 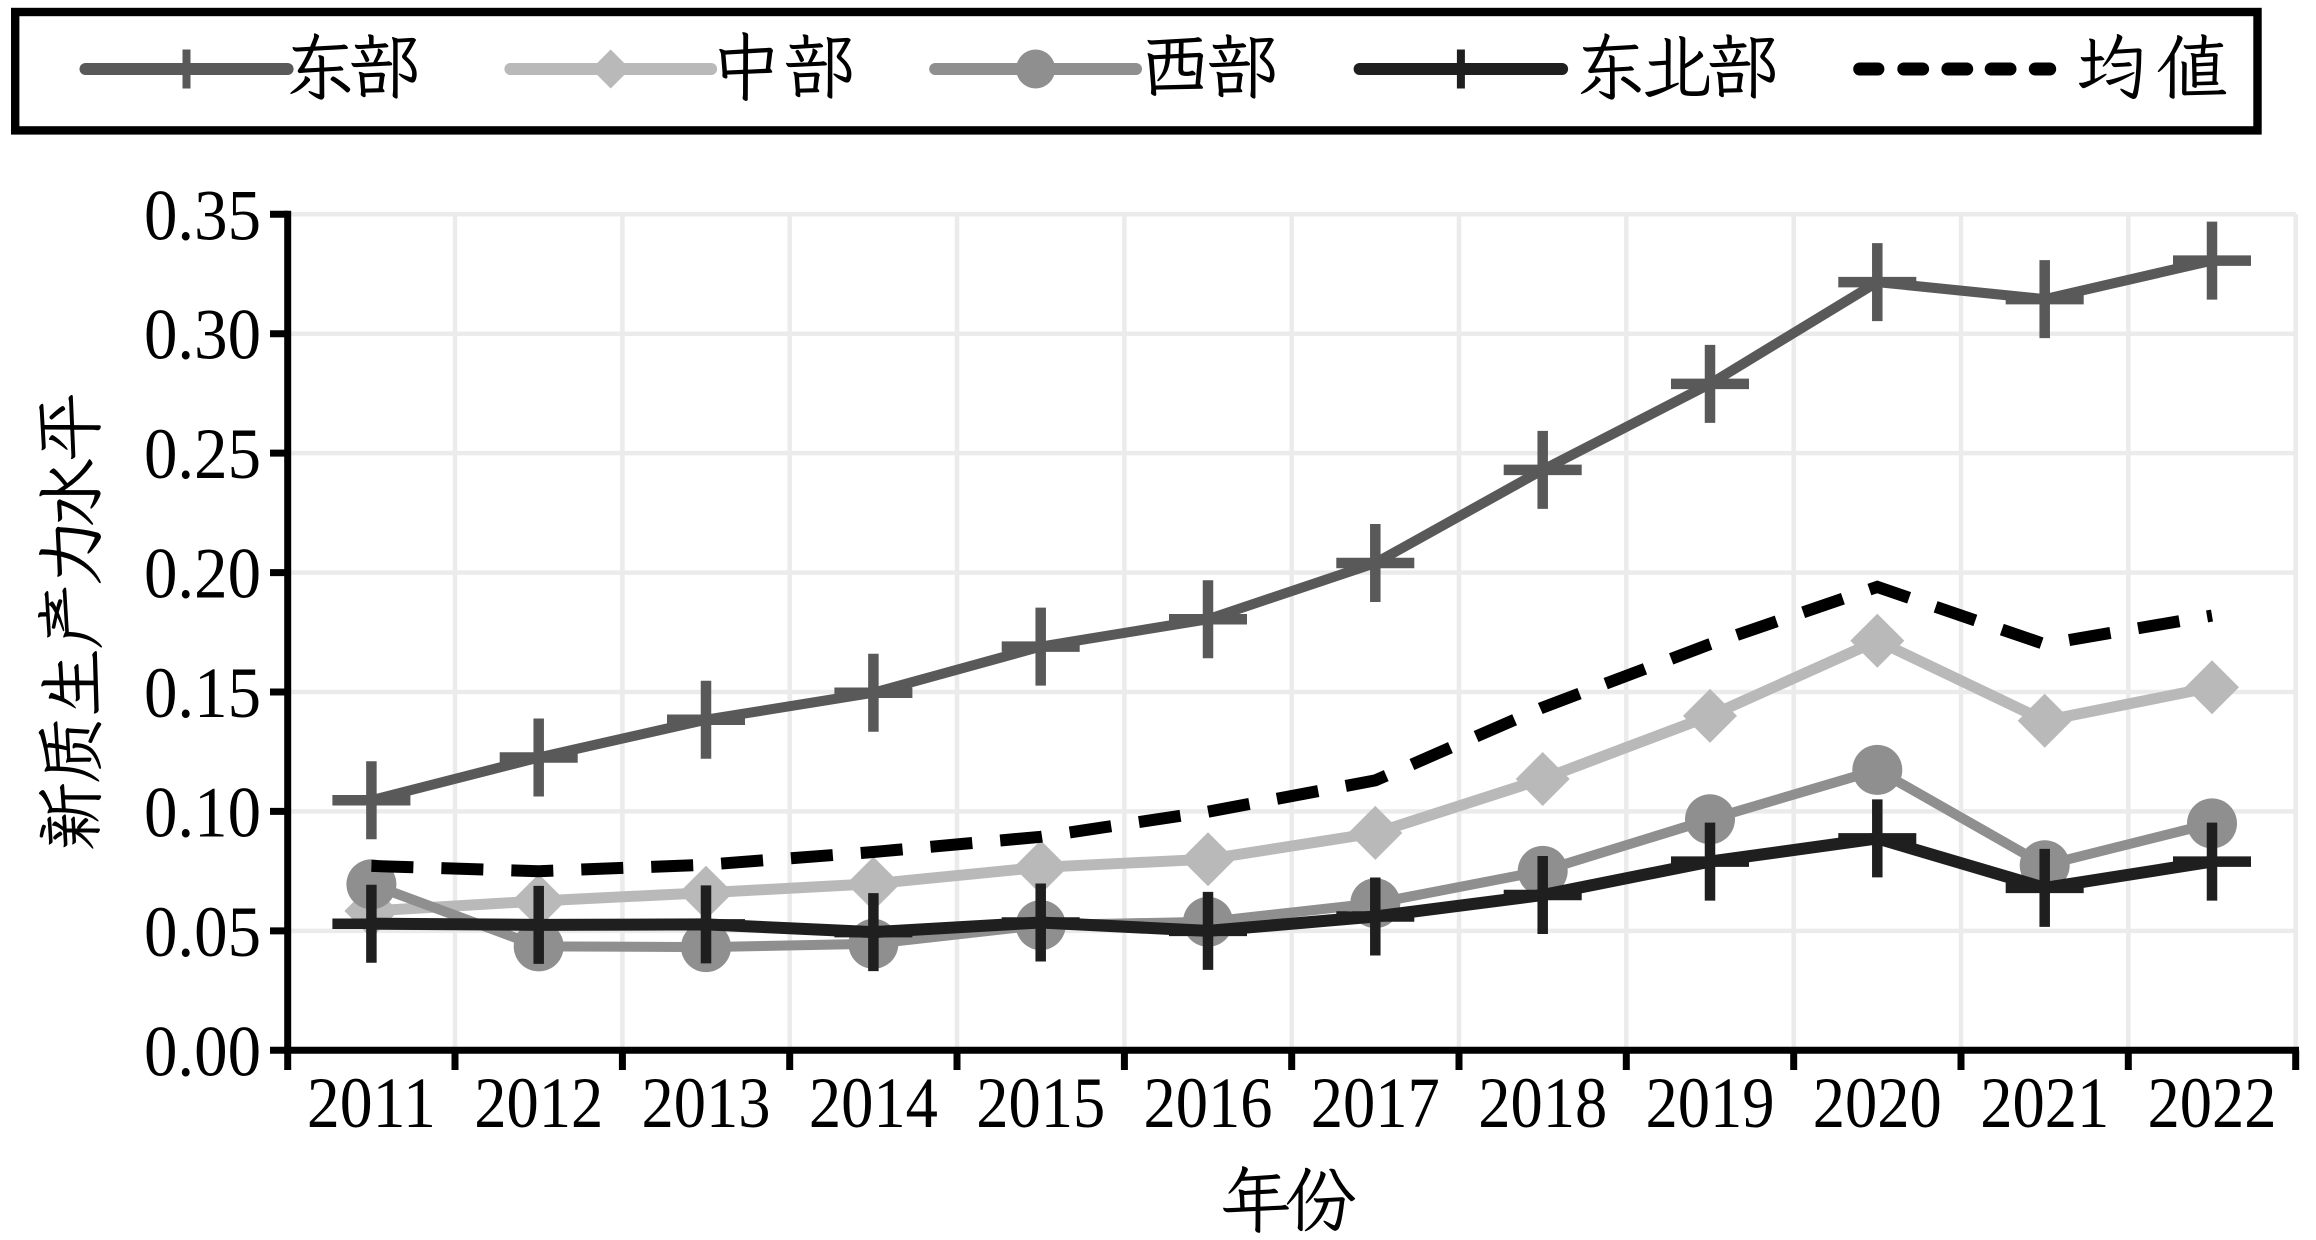 I want to click on svg-text: 0.35, so click(x=202, y=215).